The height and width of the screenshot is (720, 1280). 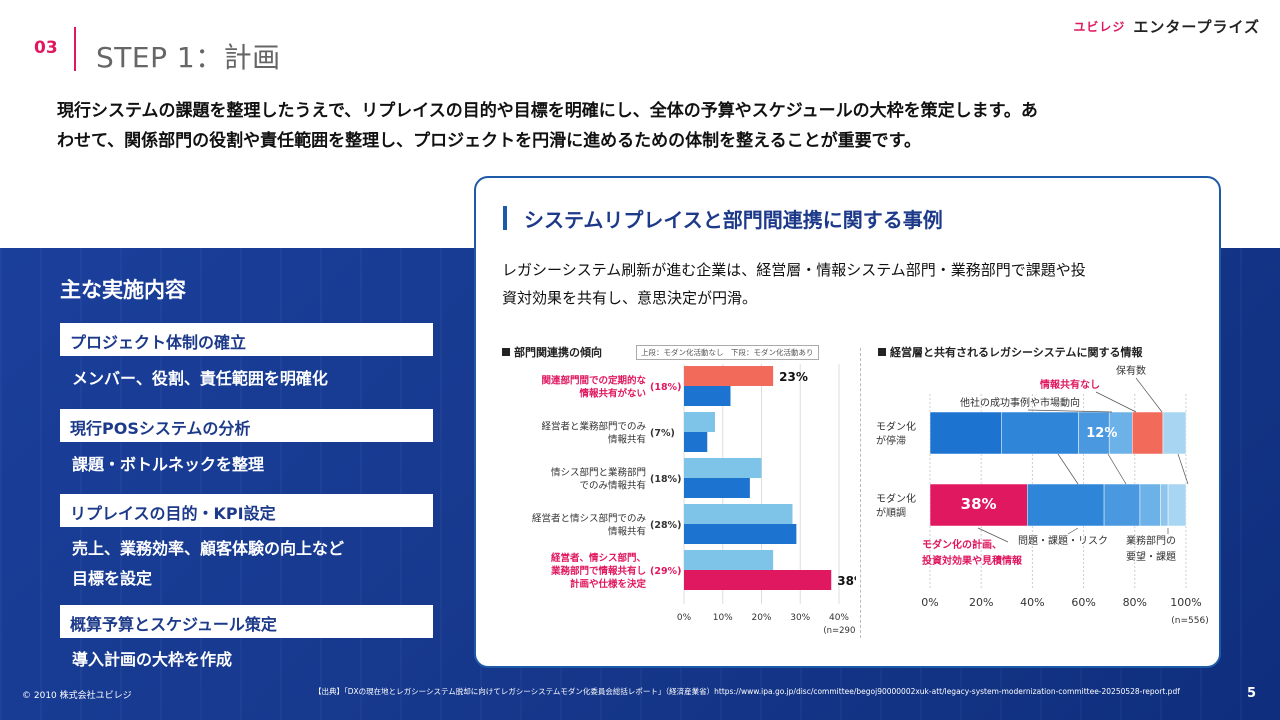 What do you see at coordinates (1020, 402) in the screenshot?
I see `chart2-annotation: 他社の成功事例や市場動向` at bounding box center [1020, 402].